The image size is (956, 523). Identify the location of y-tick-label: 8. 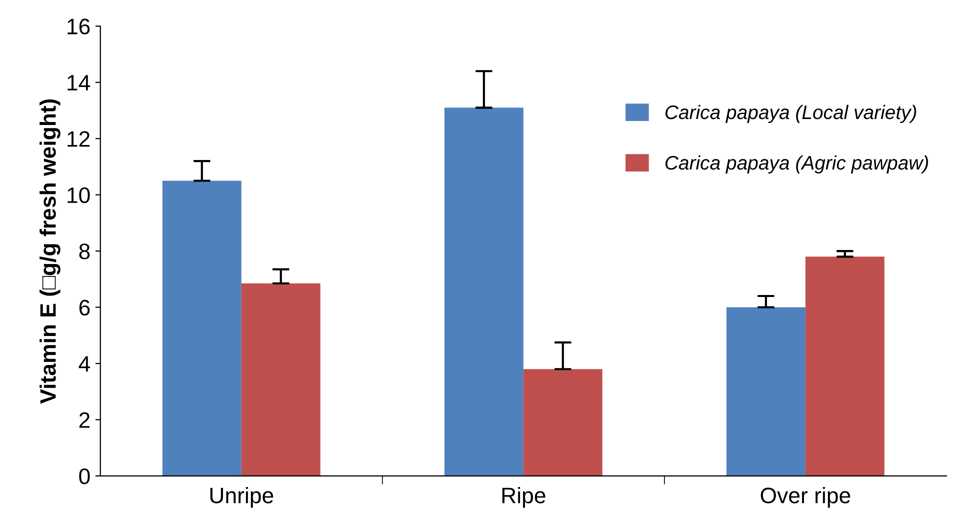
(84, 252).